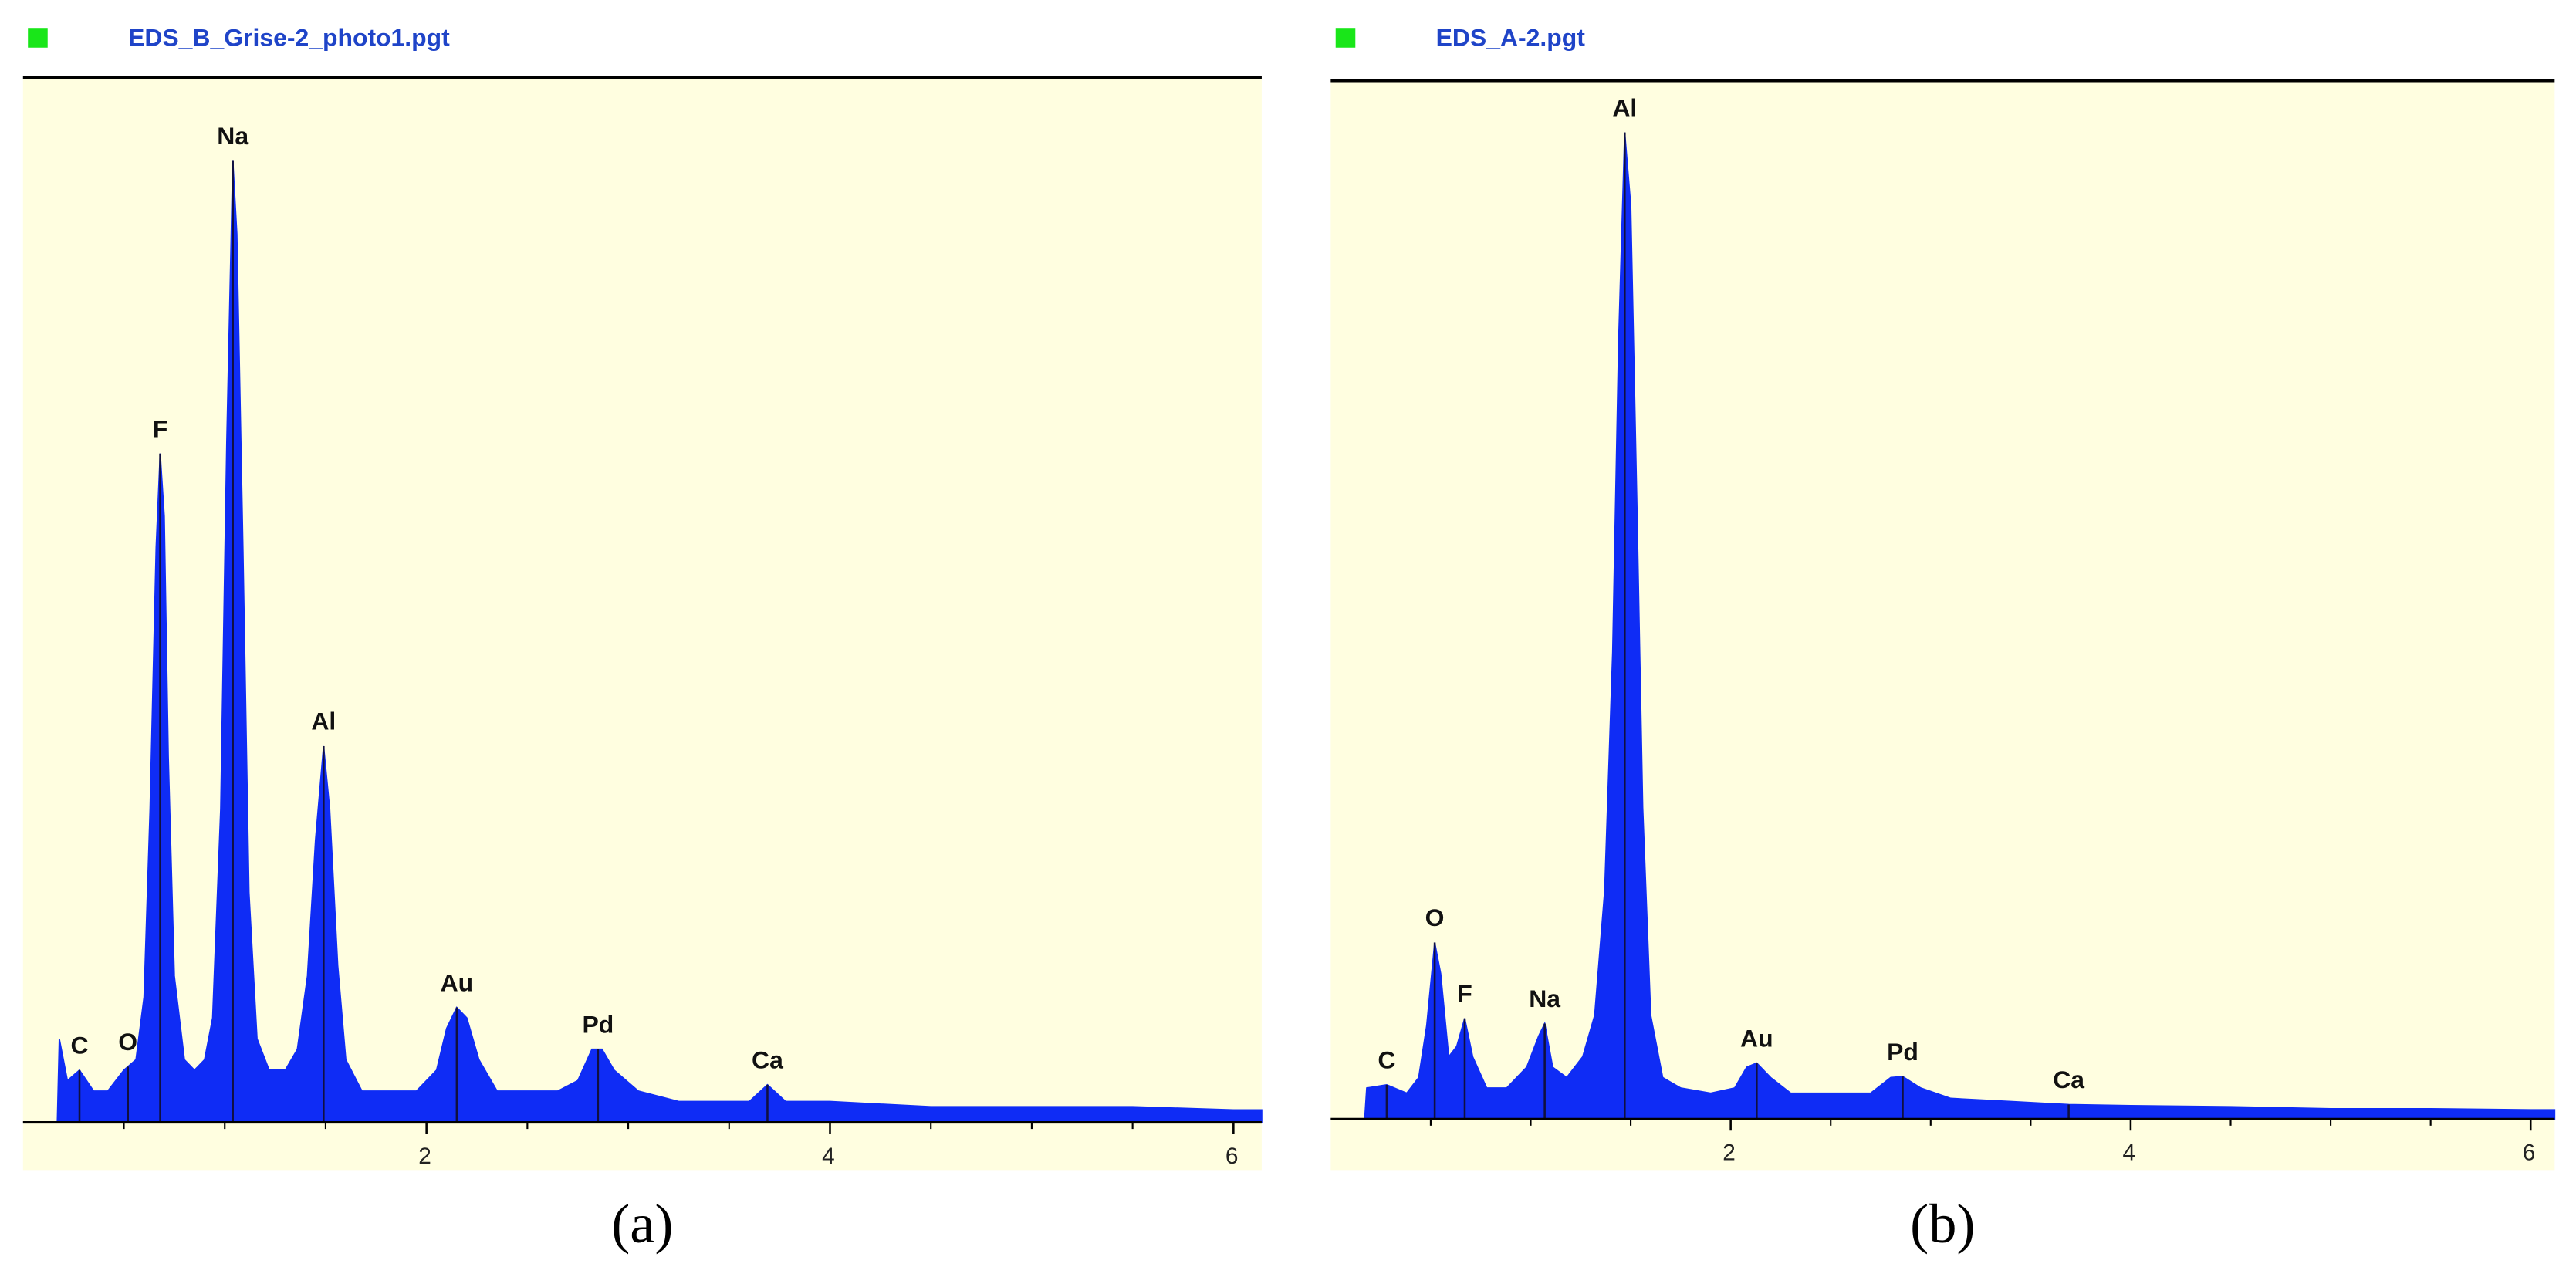 This screenshot has height=1267, width=2576. I want to click on spectrum-title: EDS_B_Grise-2_photo1.pgt, so click(289, 38).